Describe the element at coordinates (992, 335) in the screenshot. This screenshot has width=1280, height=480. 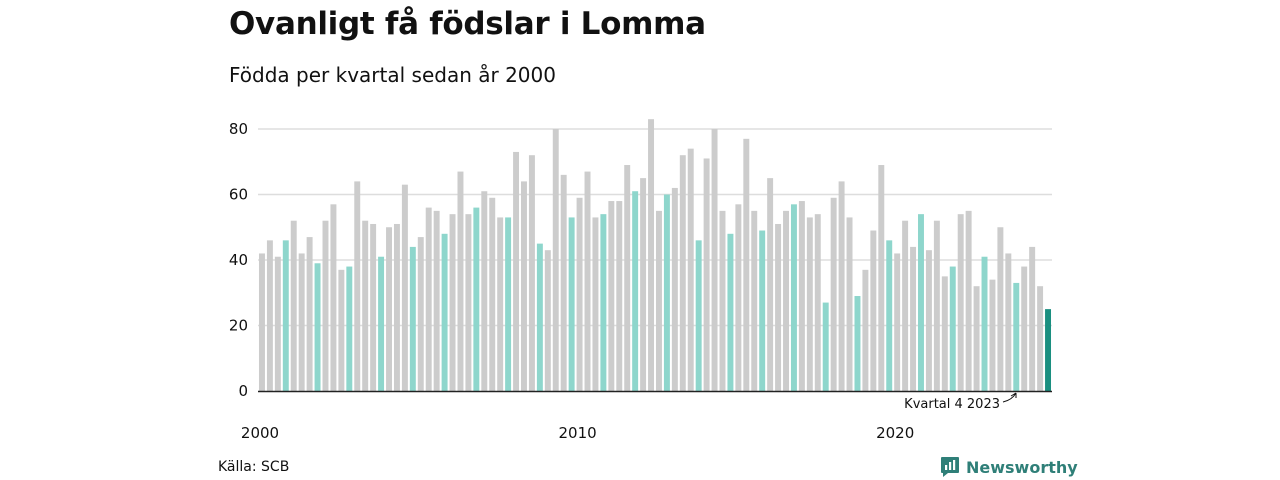
I see `bar-2023-q1` at that location.